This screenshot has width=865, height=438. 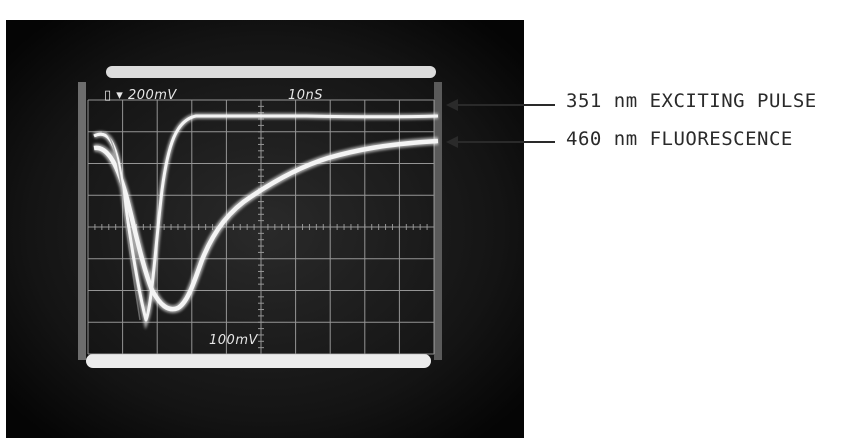 I want to click on right-bezel-edge, so click(x=438, y=221).